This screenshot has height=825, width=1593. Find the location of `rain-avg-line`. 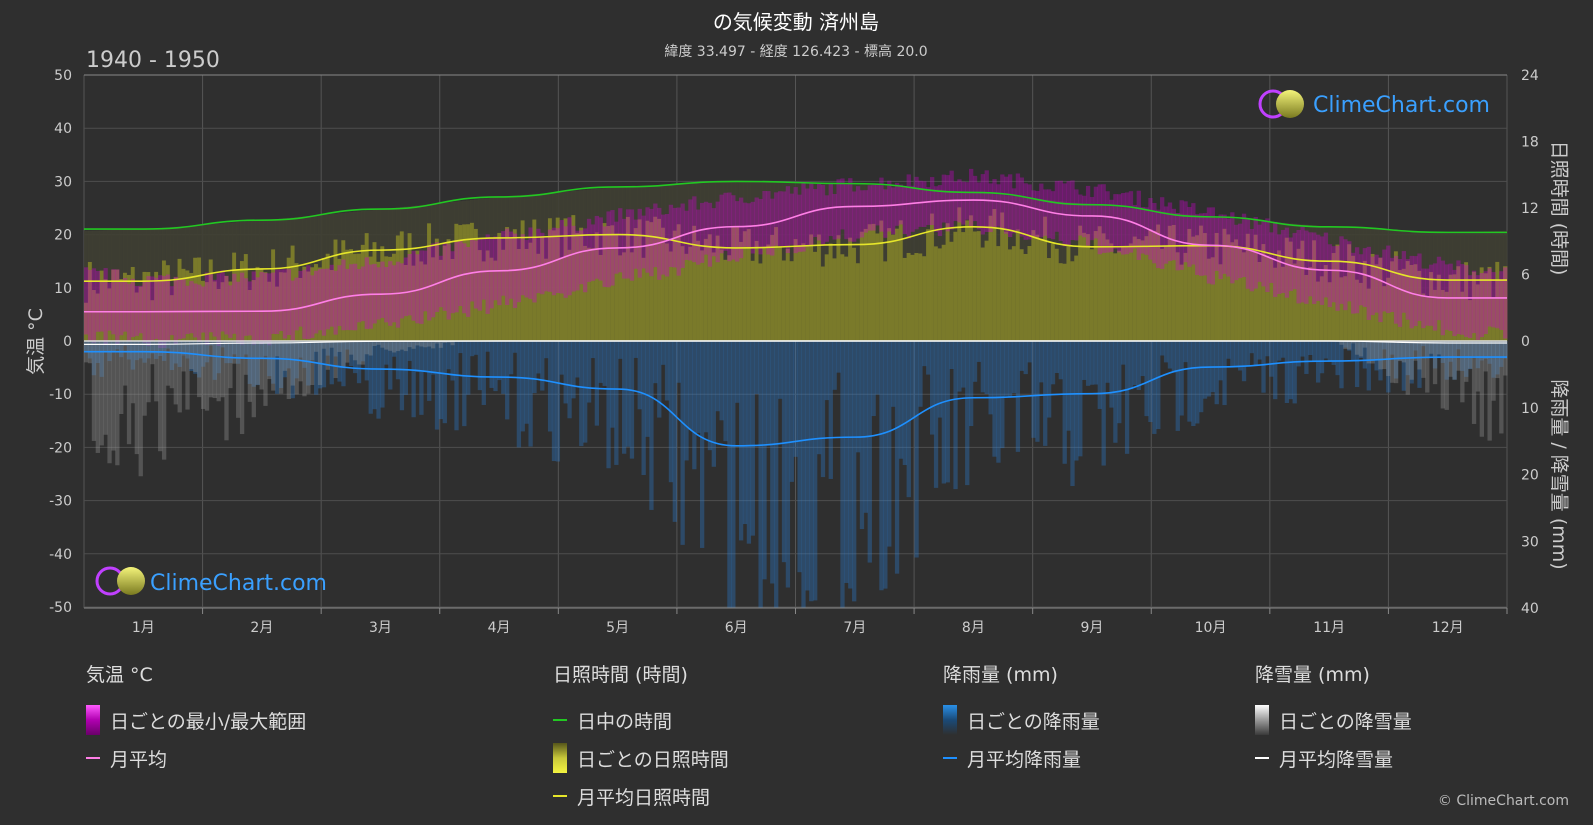

rain-avg-line is located at coordinates (795, 398).